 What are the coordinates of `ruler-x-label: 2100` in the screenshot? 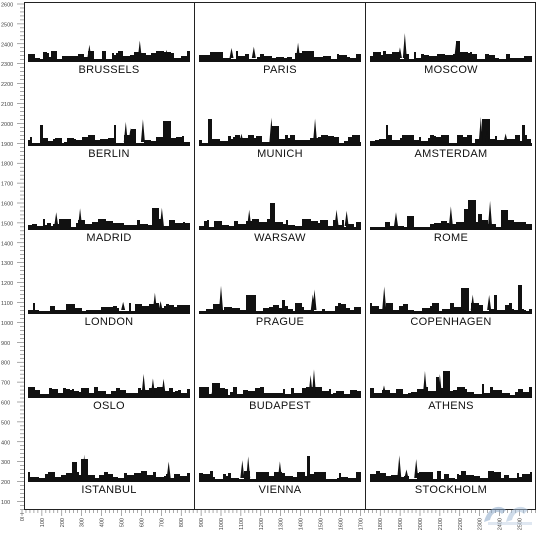 It's located at (441, 524).